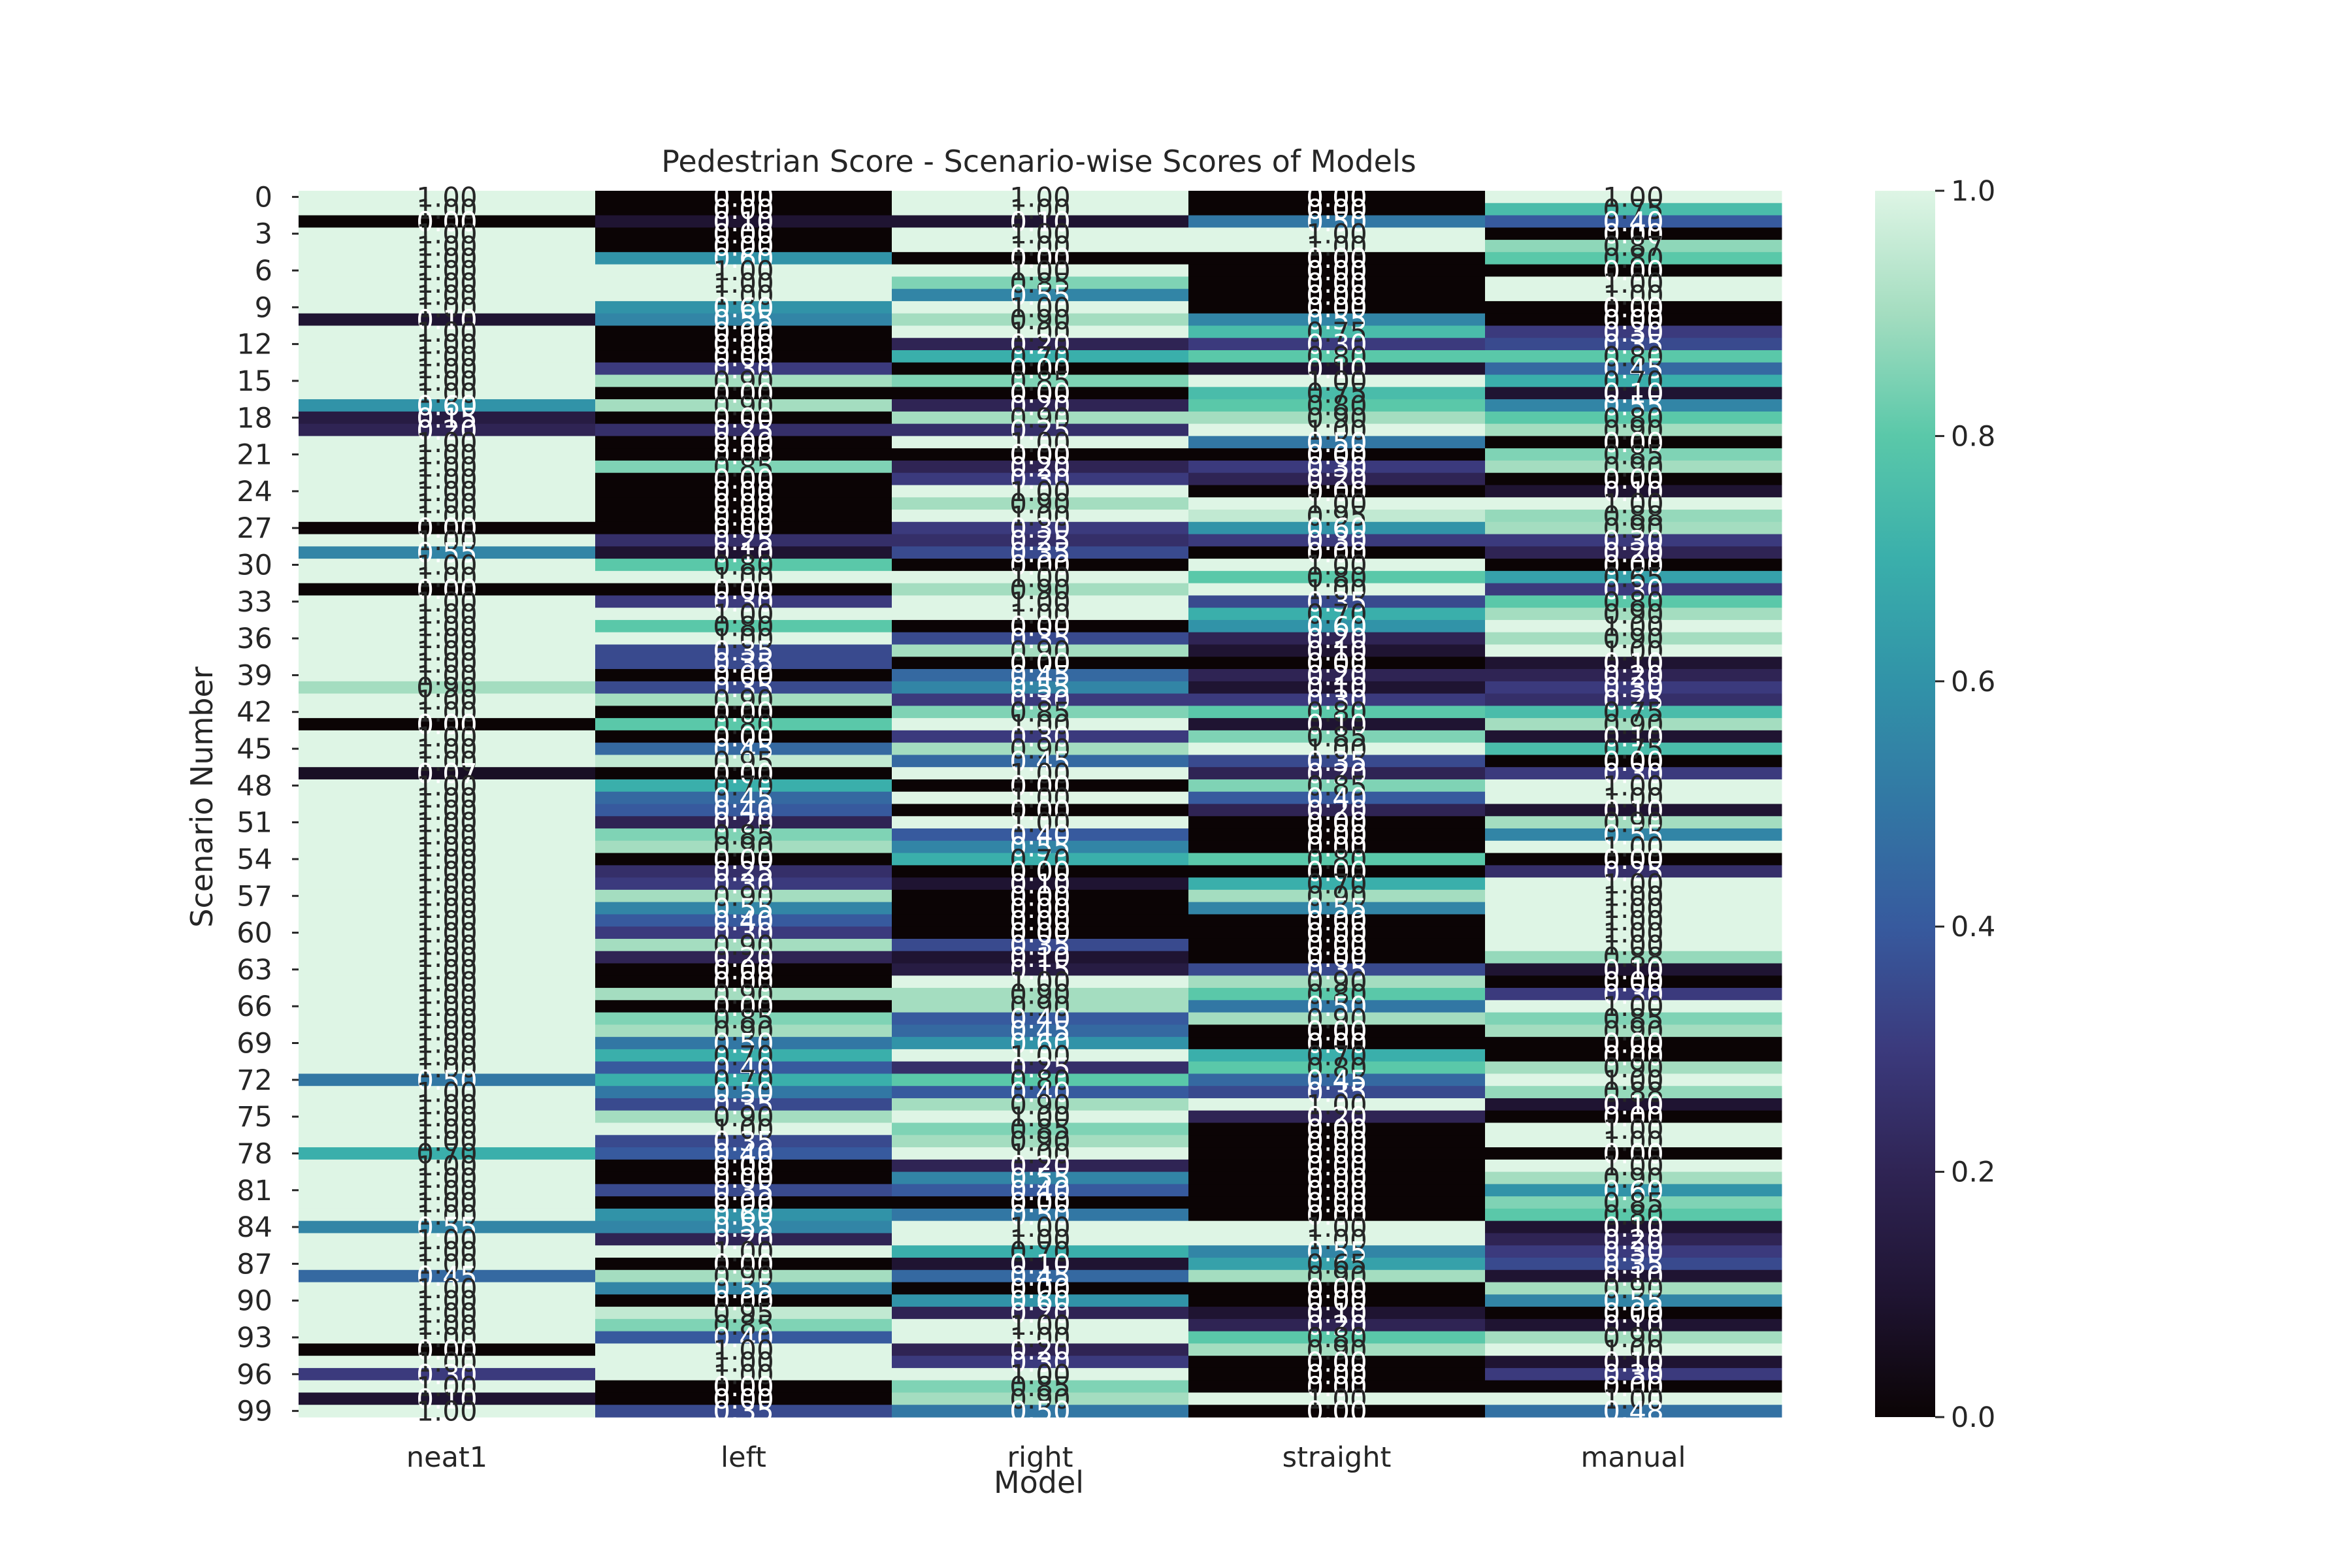 The width and height of the screenshot is (2352, 1568). What do you see at coordinates (1336, 443) in the screenshot?
I see `cell-annotation: 0.50` at bounding box center [1336, 443].